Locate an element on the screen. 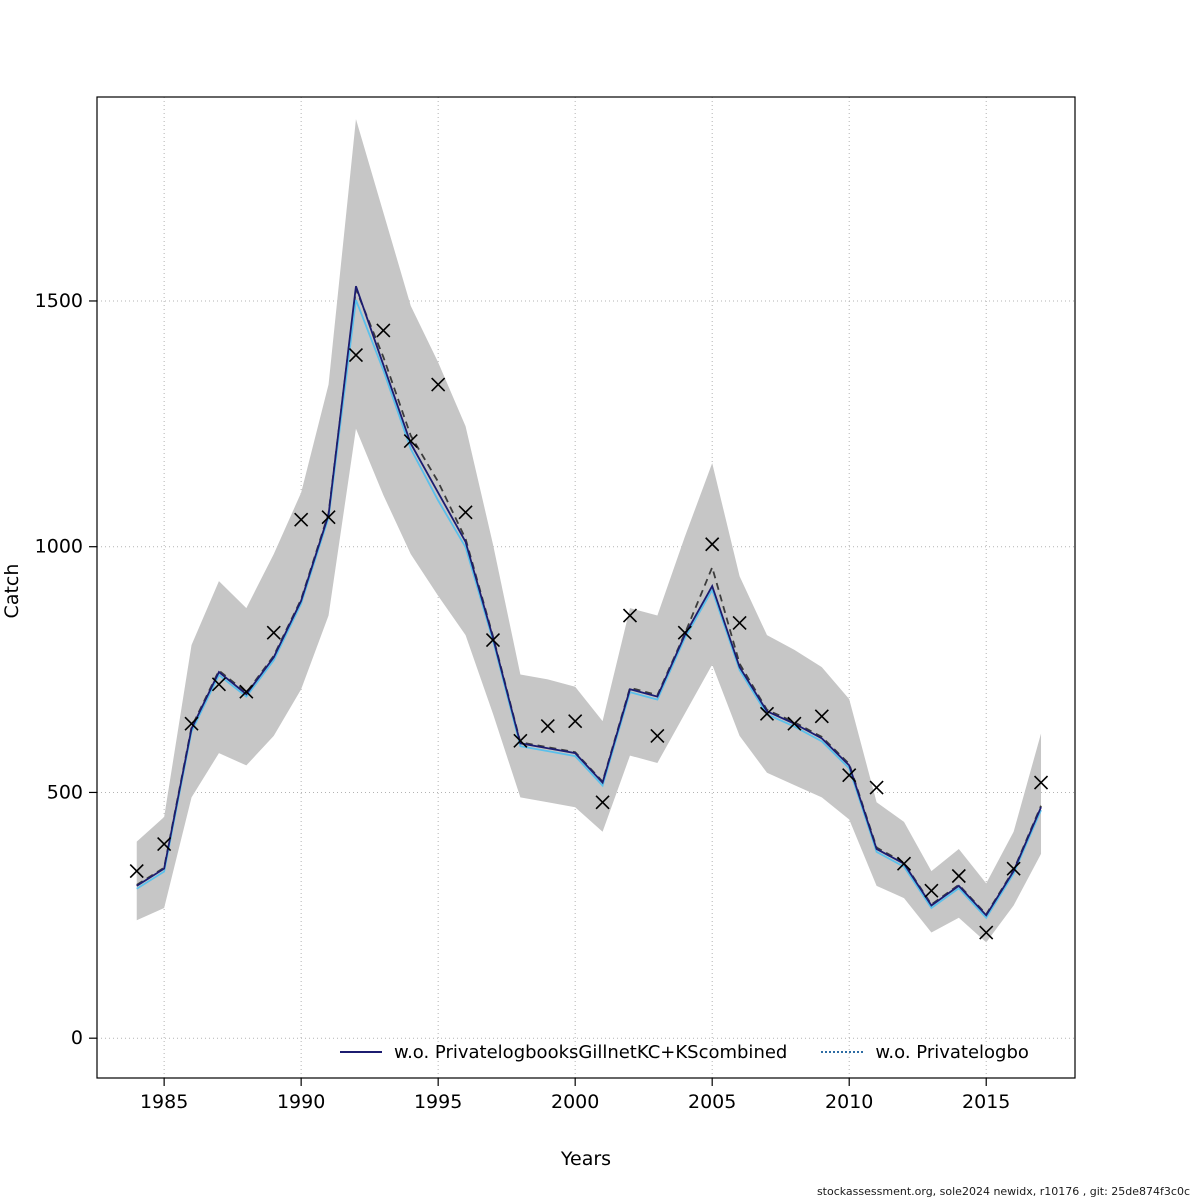 This screenshot has height=1200, width=1200. x-tick-label: 1995 is located at coordinates (438, 1102).